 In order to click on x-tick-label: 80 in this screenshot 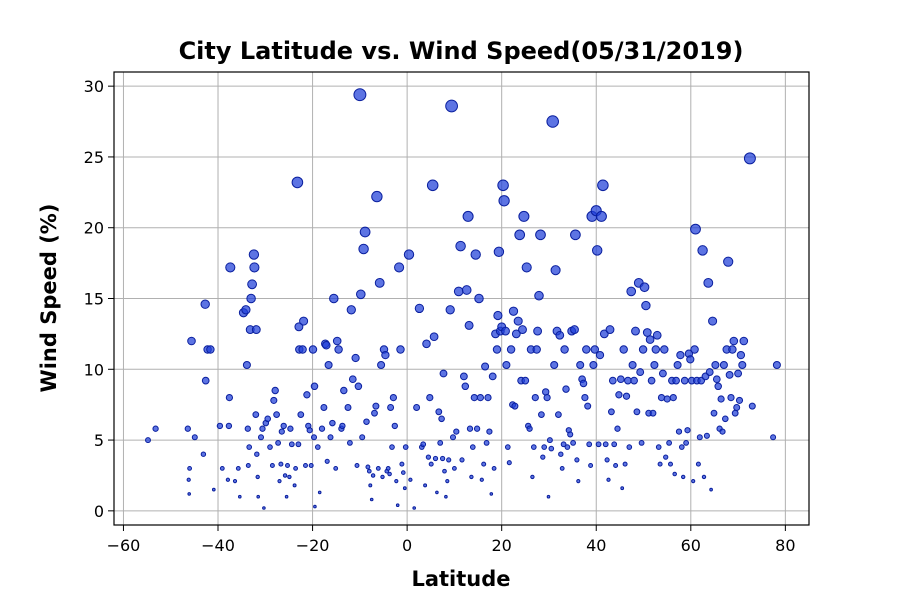, I will do `click(785, 545)`.